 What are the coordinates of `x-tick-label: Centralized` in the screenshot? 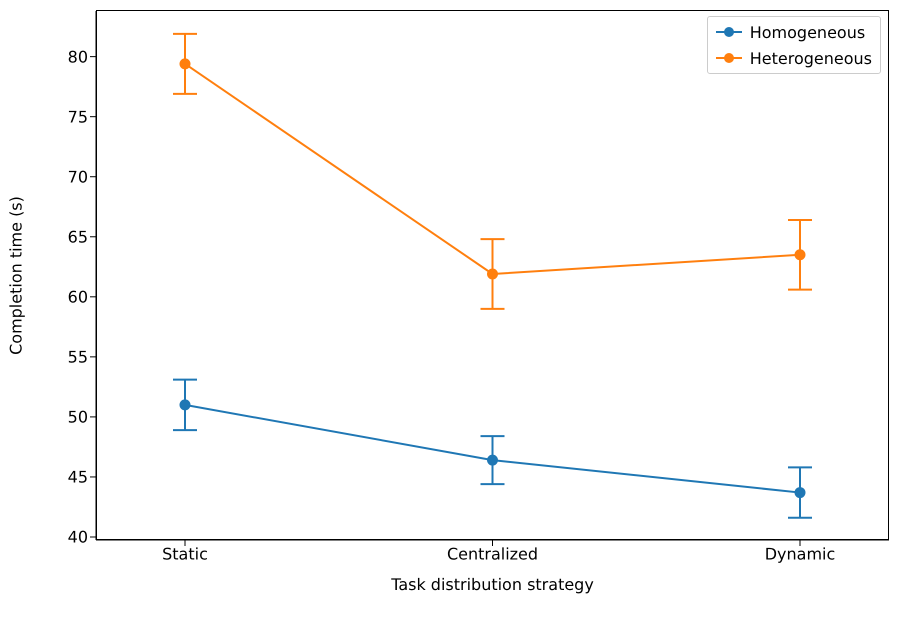 It's located at (492, 554).